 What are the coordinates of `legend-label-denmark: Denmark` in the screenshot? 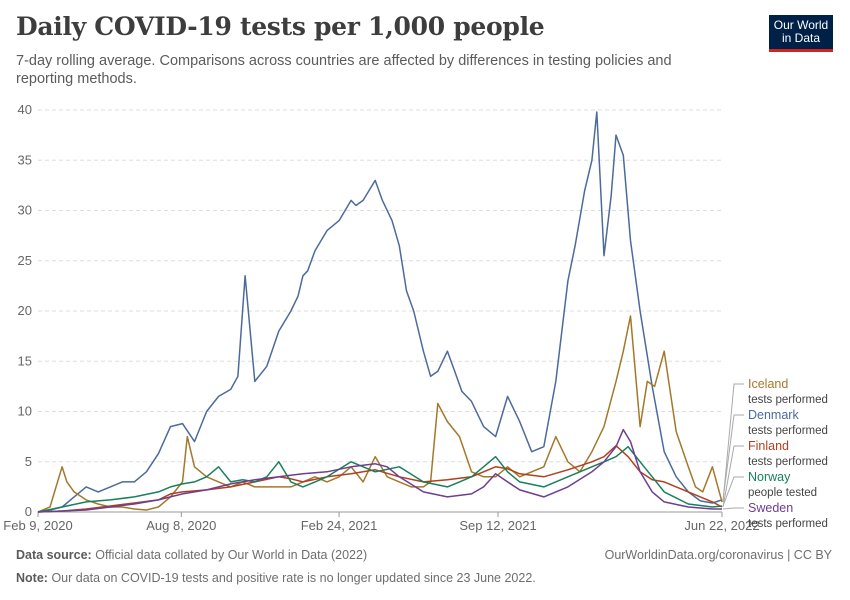 It's located at (773, 415).